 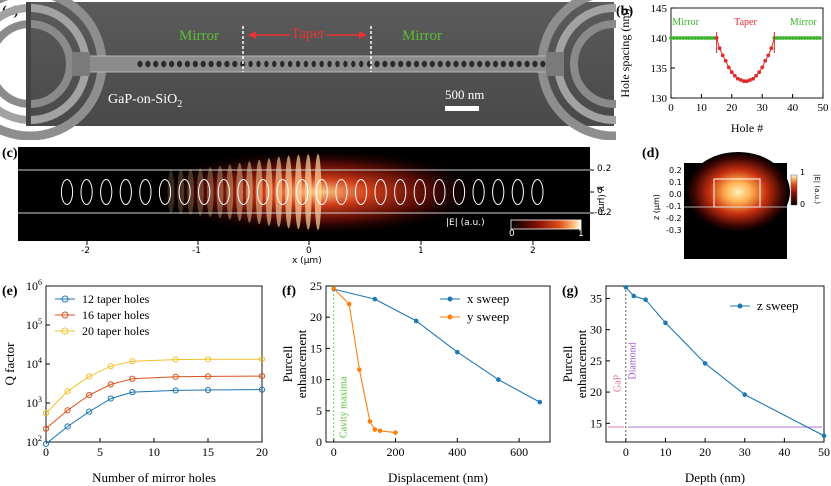 What do you see at coordinates (450, 317) in the screenshot?
I see `legend-marker` at bounding box center [450, 317].